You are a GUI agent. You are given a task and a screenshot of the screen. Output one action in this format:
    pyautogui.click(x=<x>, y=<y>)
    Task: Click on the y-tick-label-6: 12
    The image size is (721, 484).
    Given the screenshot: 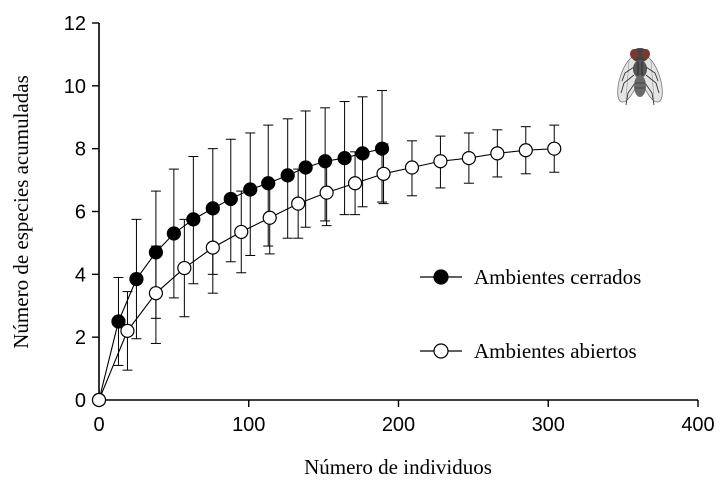 What is the action you would take?
    pyautogui.click(x=75, y=24)
    